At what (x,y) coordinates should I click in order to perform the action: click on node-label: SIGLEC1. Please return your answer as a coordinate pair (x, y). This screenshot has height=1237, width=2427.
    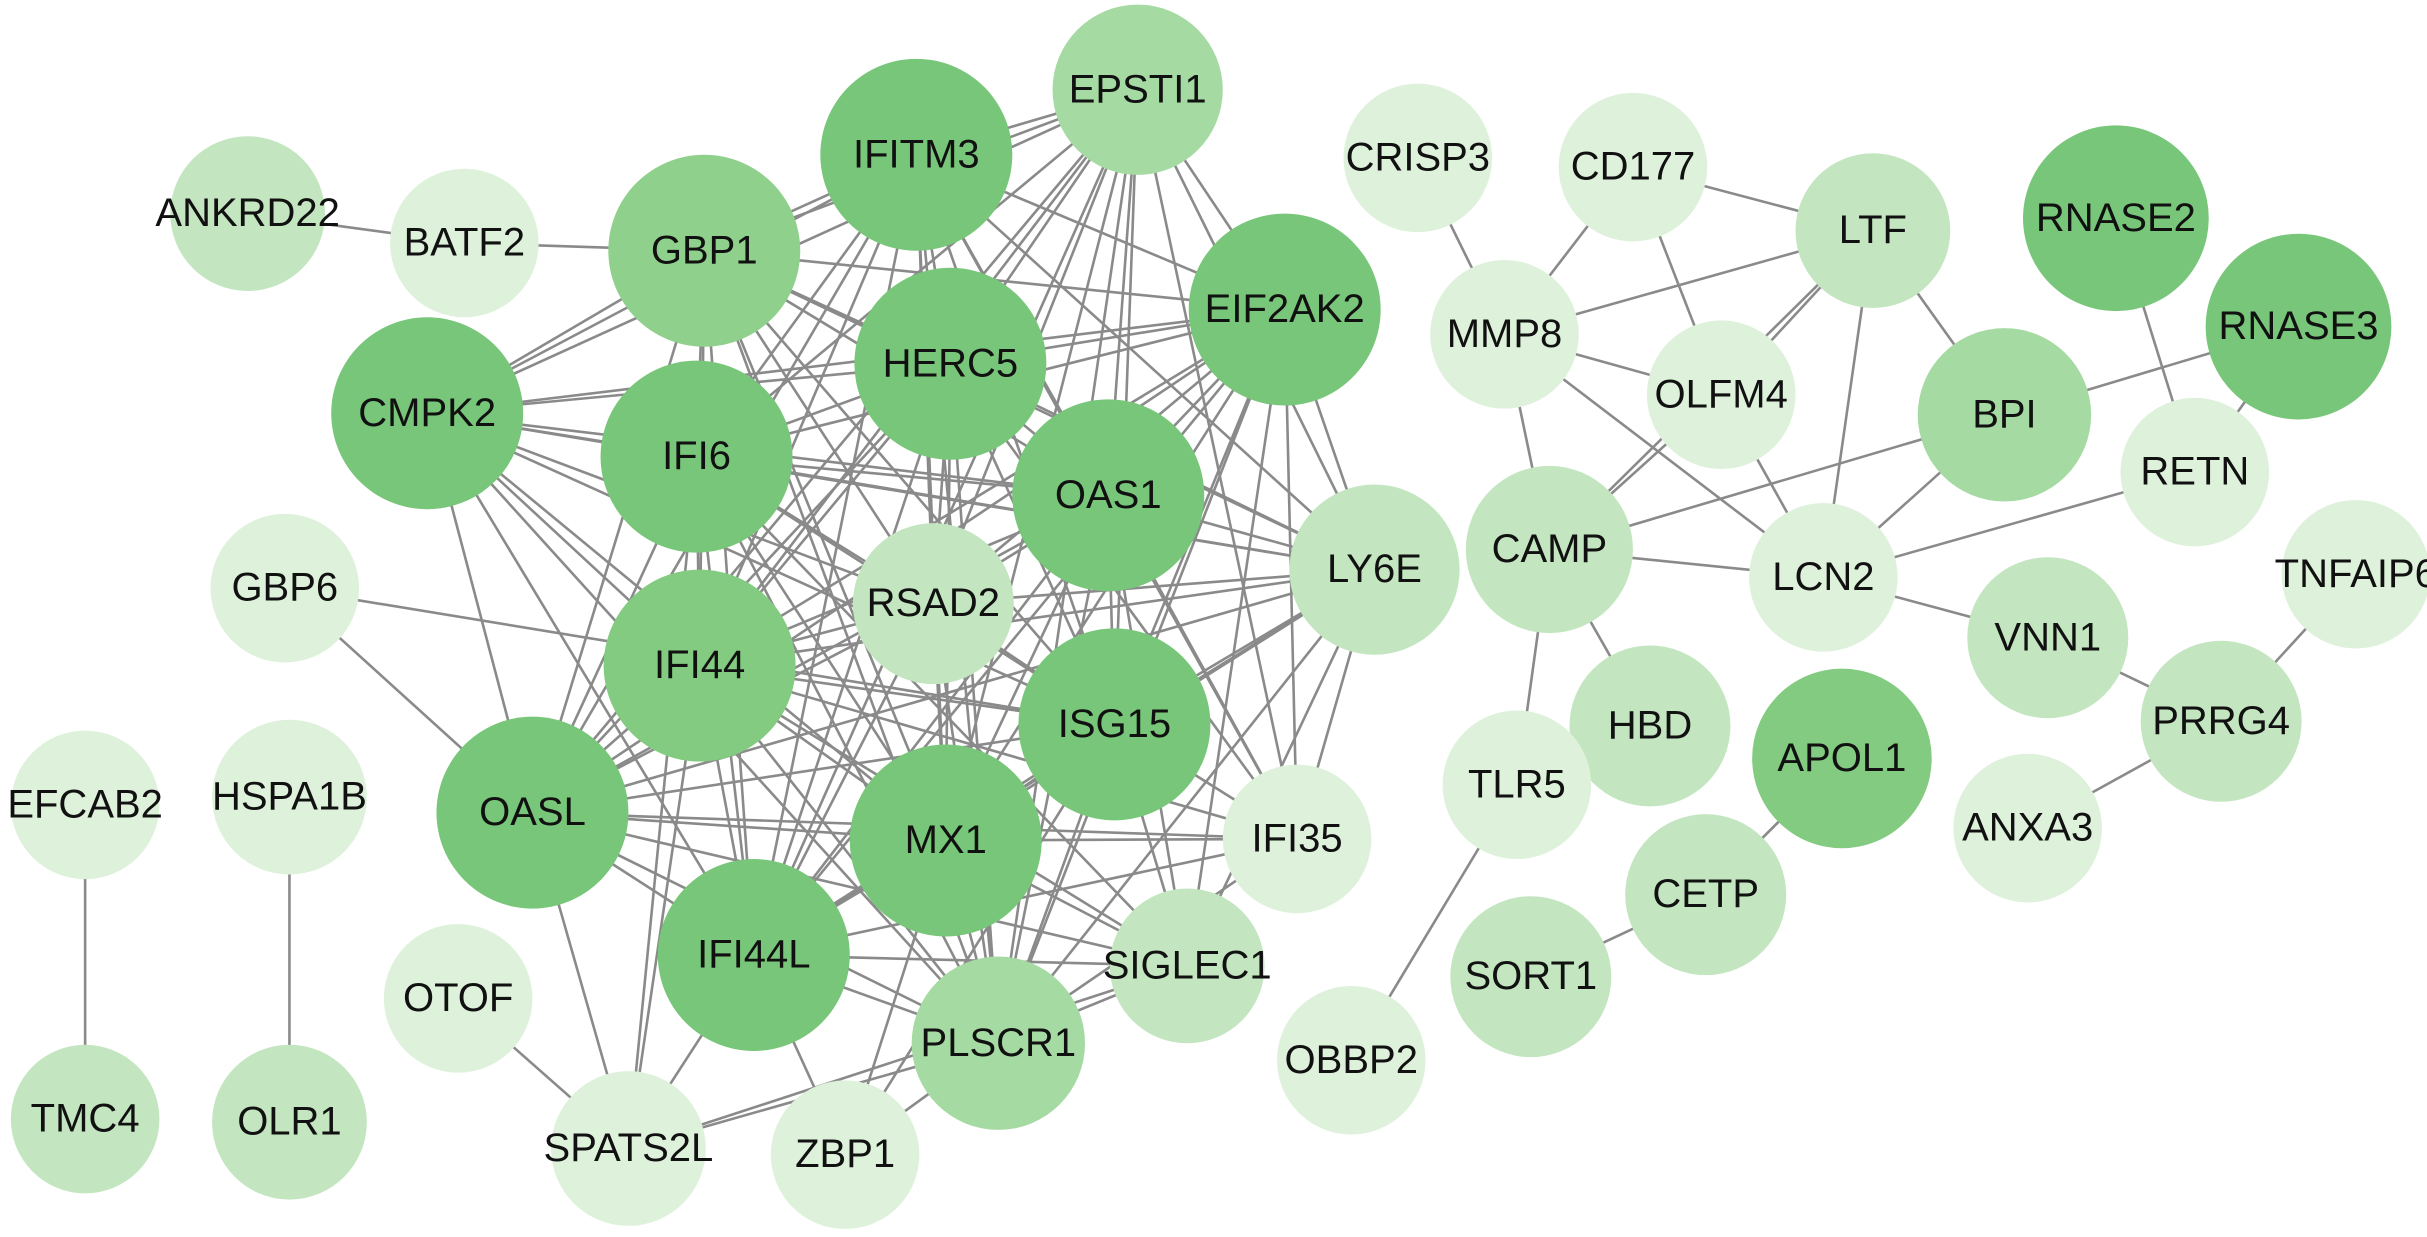
    Looking at the image, I should click on (1187, 965).